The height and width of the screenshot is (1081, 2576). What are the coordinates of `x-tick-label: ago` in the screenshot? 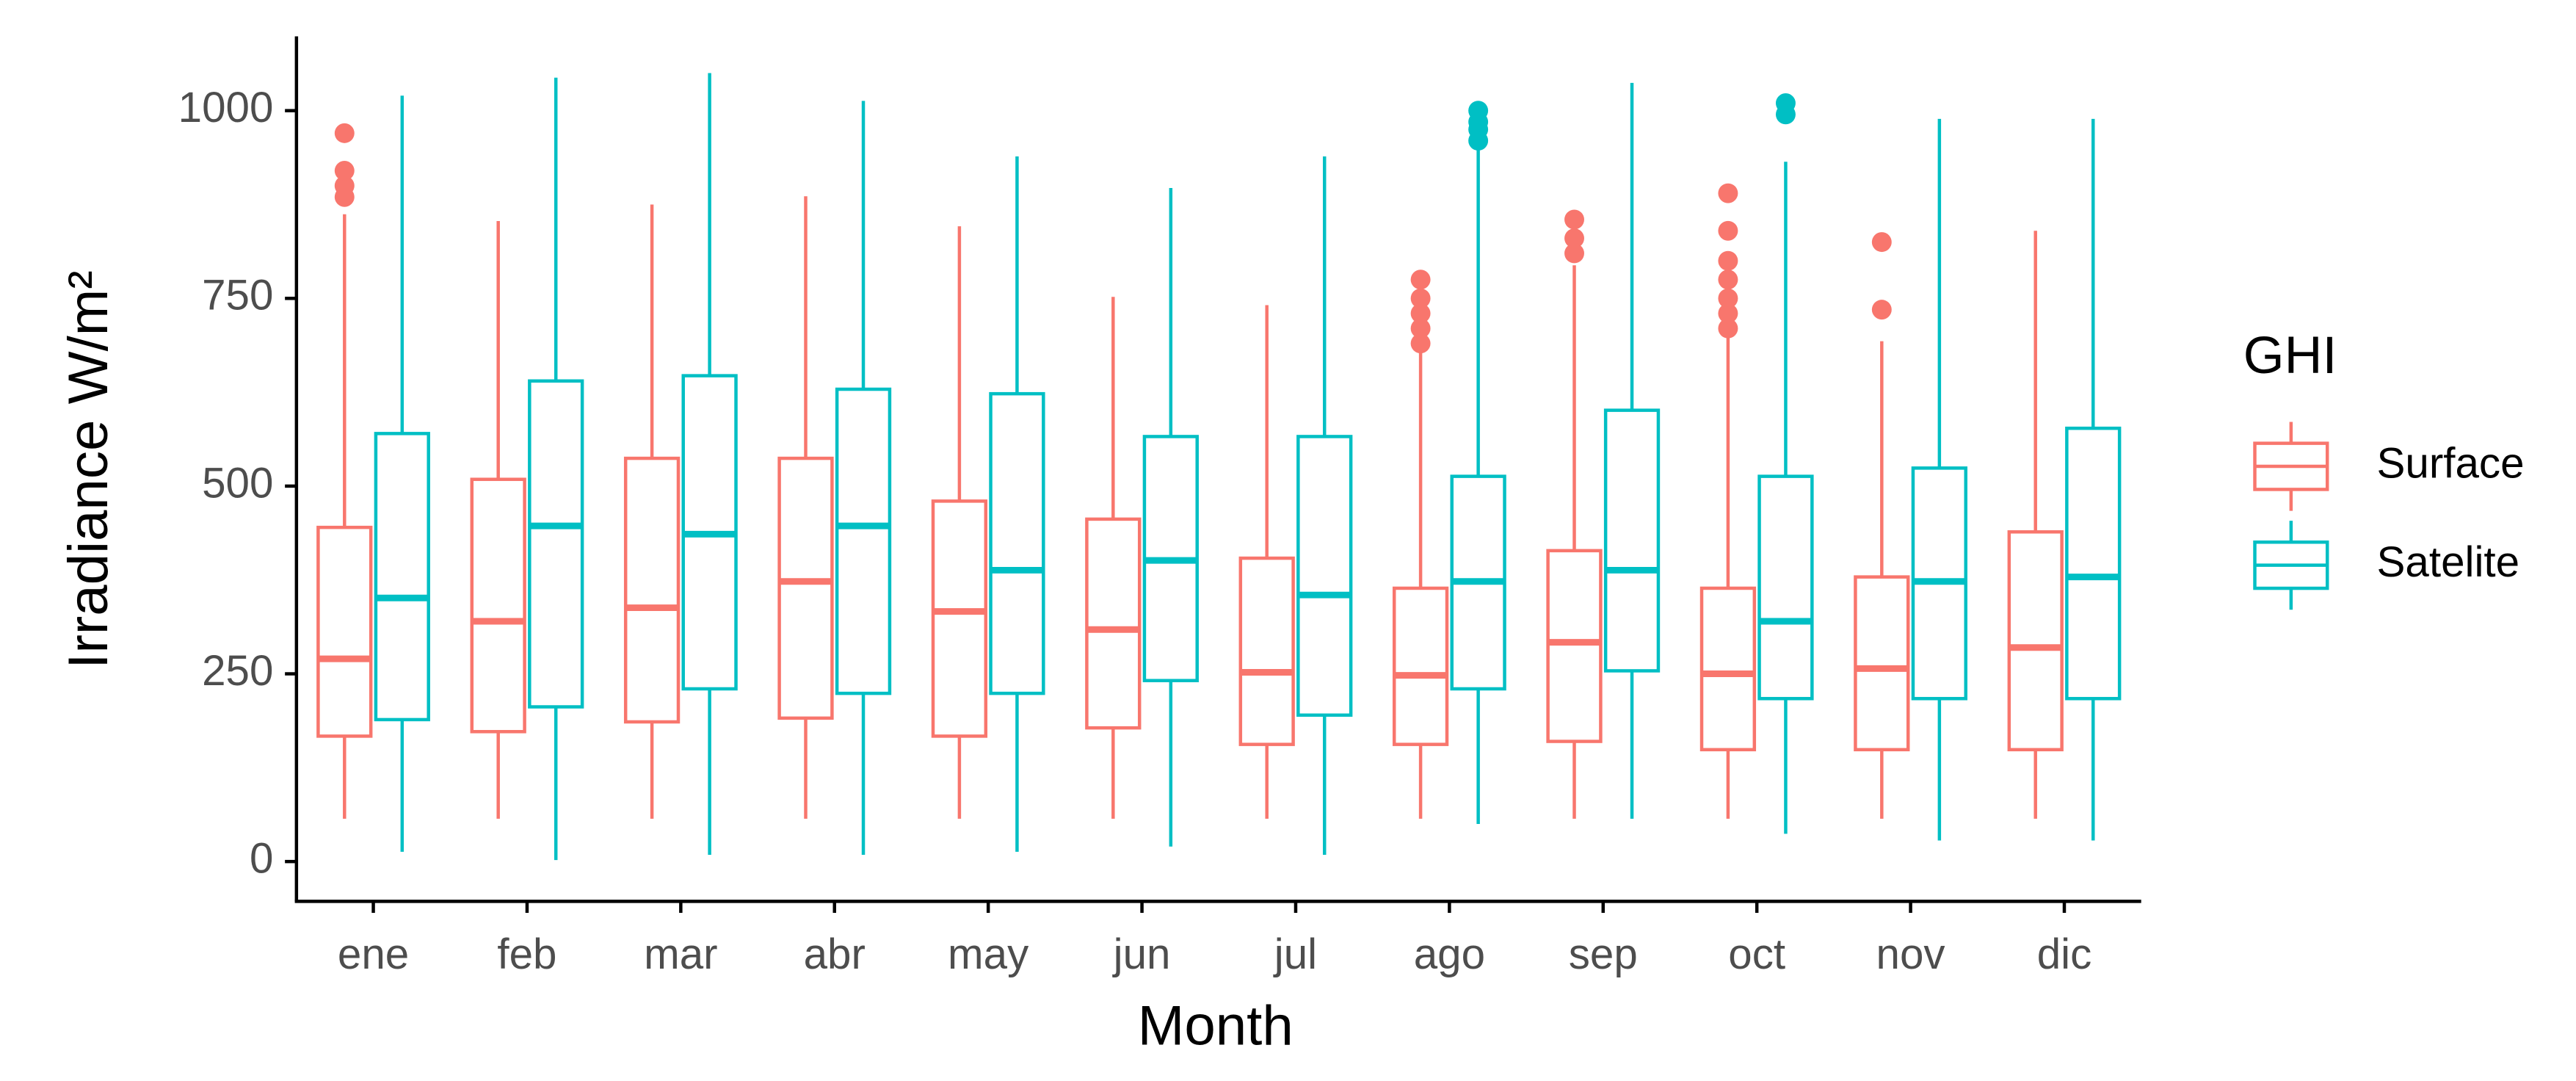 It's located at (1450, 954).